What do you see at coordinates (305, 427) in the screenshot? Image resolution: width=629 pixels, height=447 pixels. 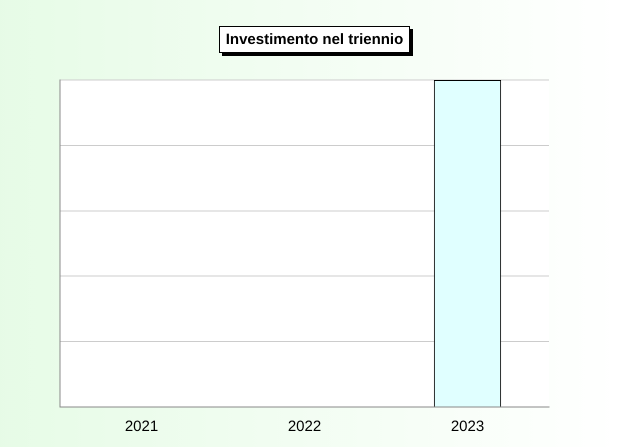 I see `x-tick-label: 2022` at bounding box center [305, 427].